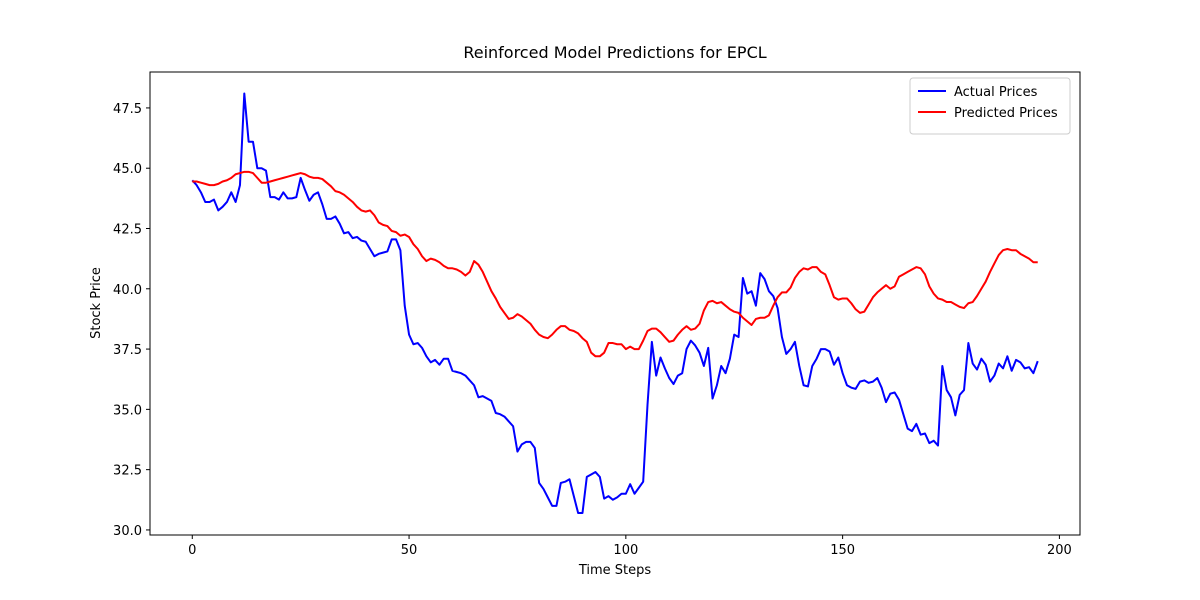 The width and height of the screenshot is (1200, 600). I want to click on x-tick-label: 200, so click(1059, 550).